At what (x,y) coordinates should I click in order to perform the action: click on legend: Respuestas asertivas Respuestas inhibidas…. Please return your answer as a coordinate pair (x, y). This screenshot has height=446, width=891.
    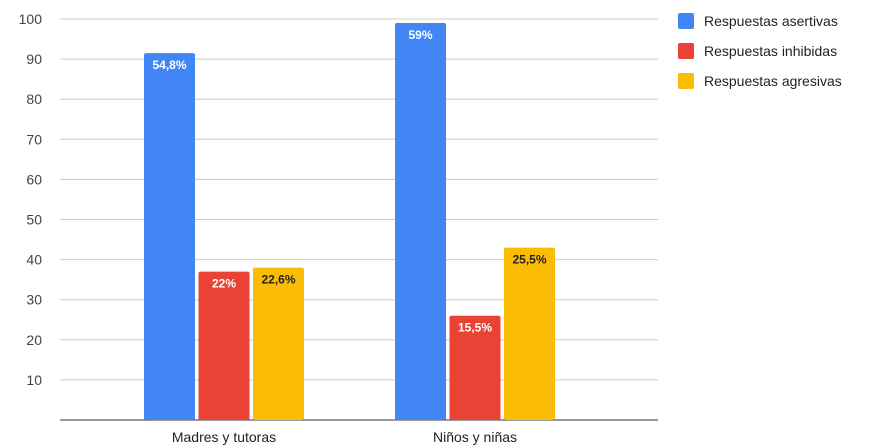
    Looking at the image, I should click on (760, 51).